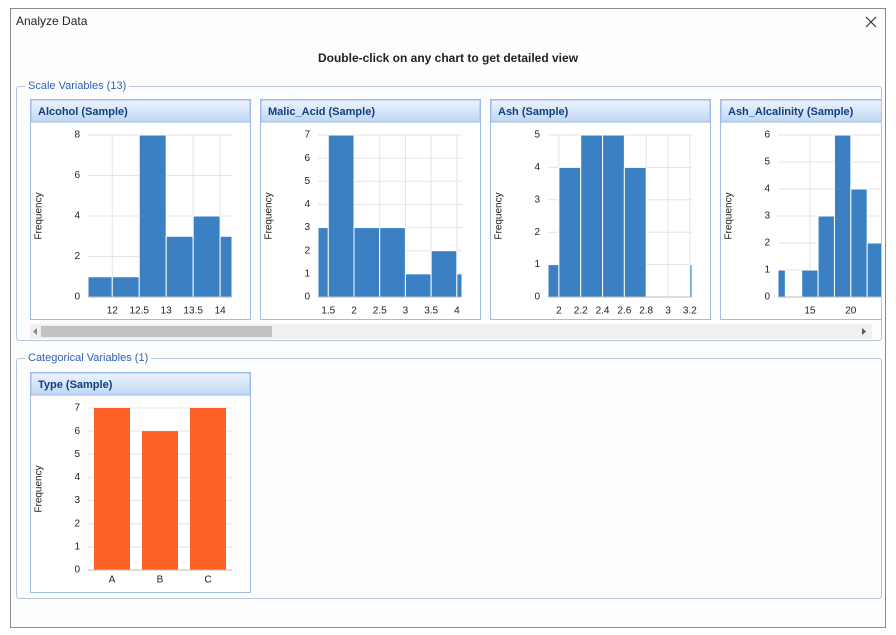 This screenshot has width=896, height=635. Describe the element at coordinates (167, 311) in the screenshot. I see `x-tick-label: 13` at that location.